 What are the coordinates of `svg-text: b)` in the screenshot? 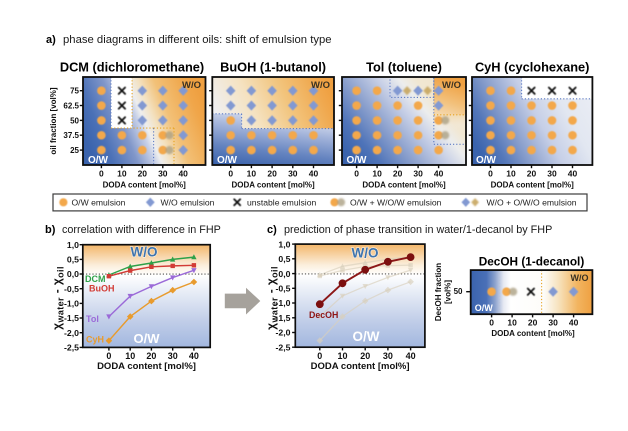 It's located at (50, 230).